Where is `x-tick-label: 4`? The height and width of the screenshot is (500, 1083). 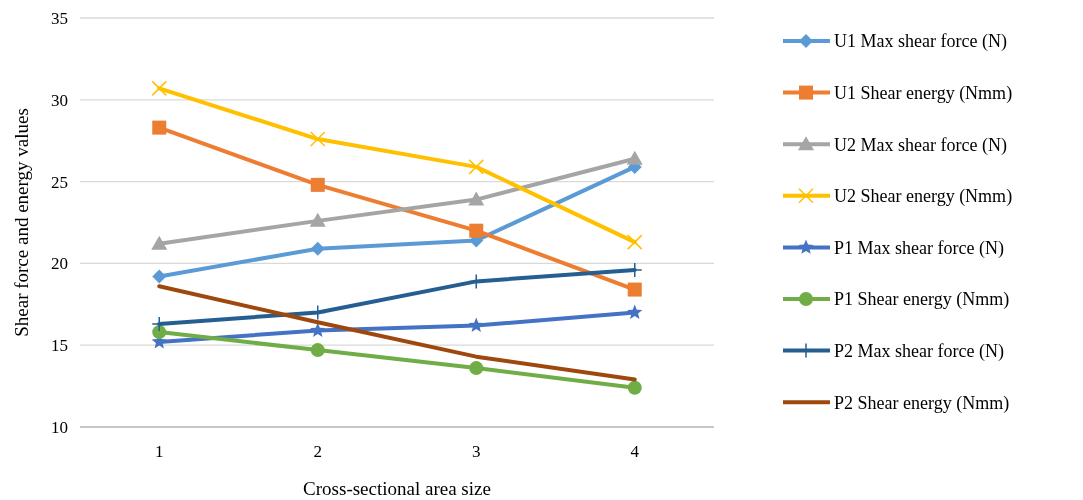 x-tick-label: 4 is located at coordinates (635, 451).